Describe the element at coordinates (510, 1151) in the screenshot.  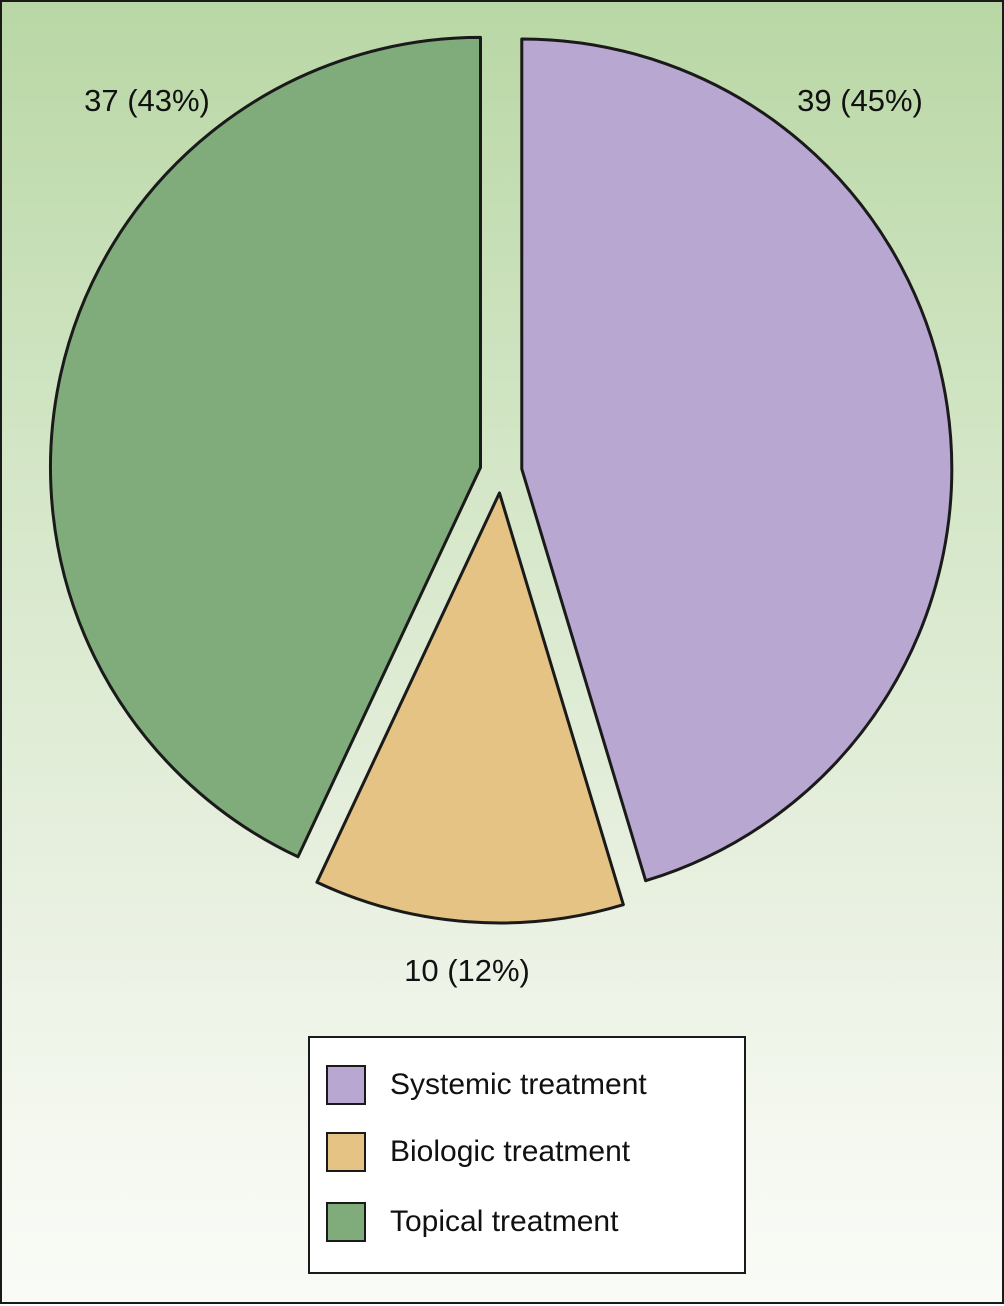
I see `legend-label-biologic: Biologic treatment` at that location.